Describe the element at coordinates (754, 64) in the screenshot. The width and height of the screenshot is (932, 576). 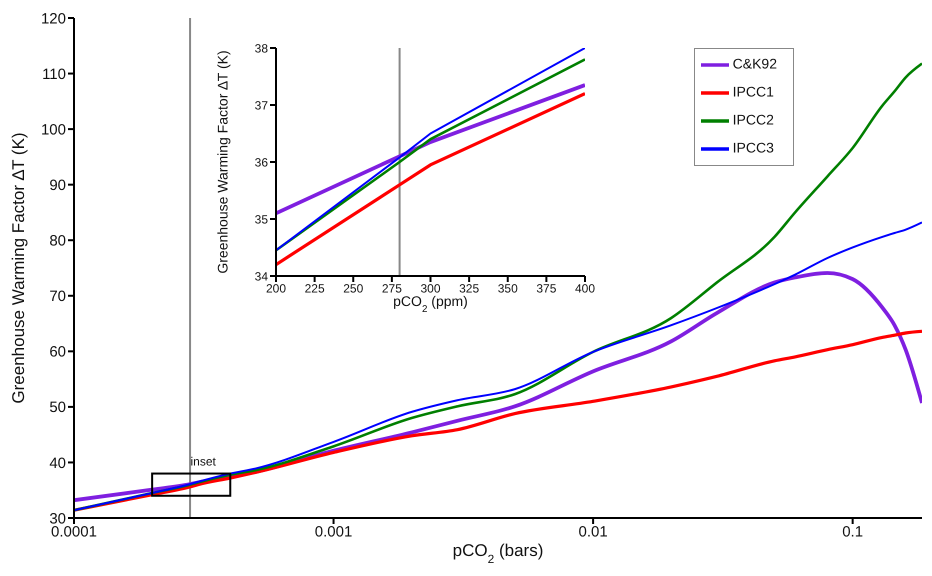
I see `legend-label: C&K92` at that location.